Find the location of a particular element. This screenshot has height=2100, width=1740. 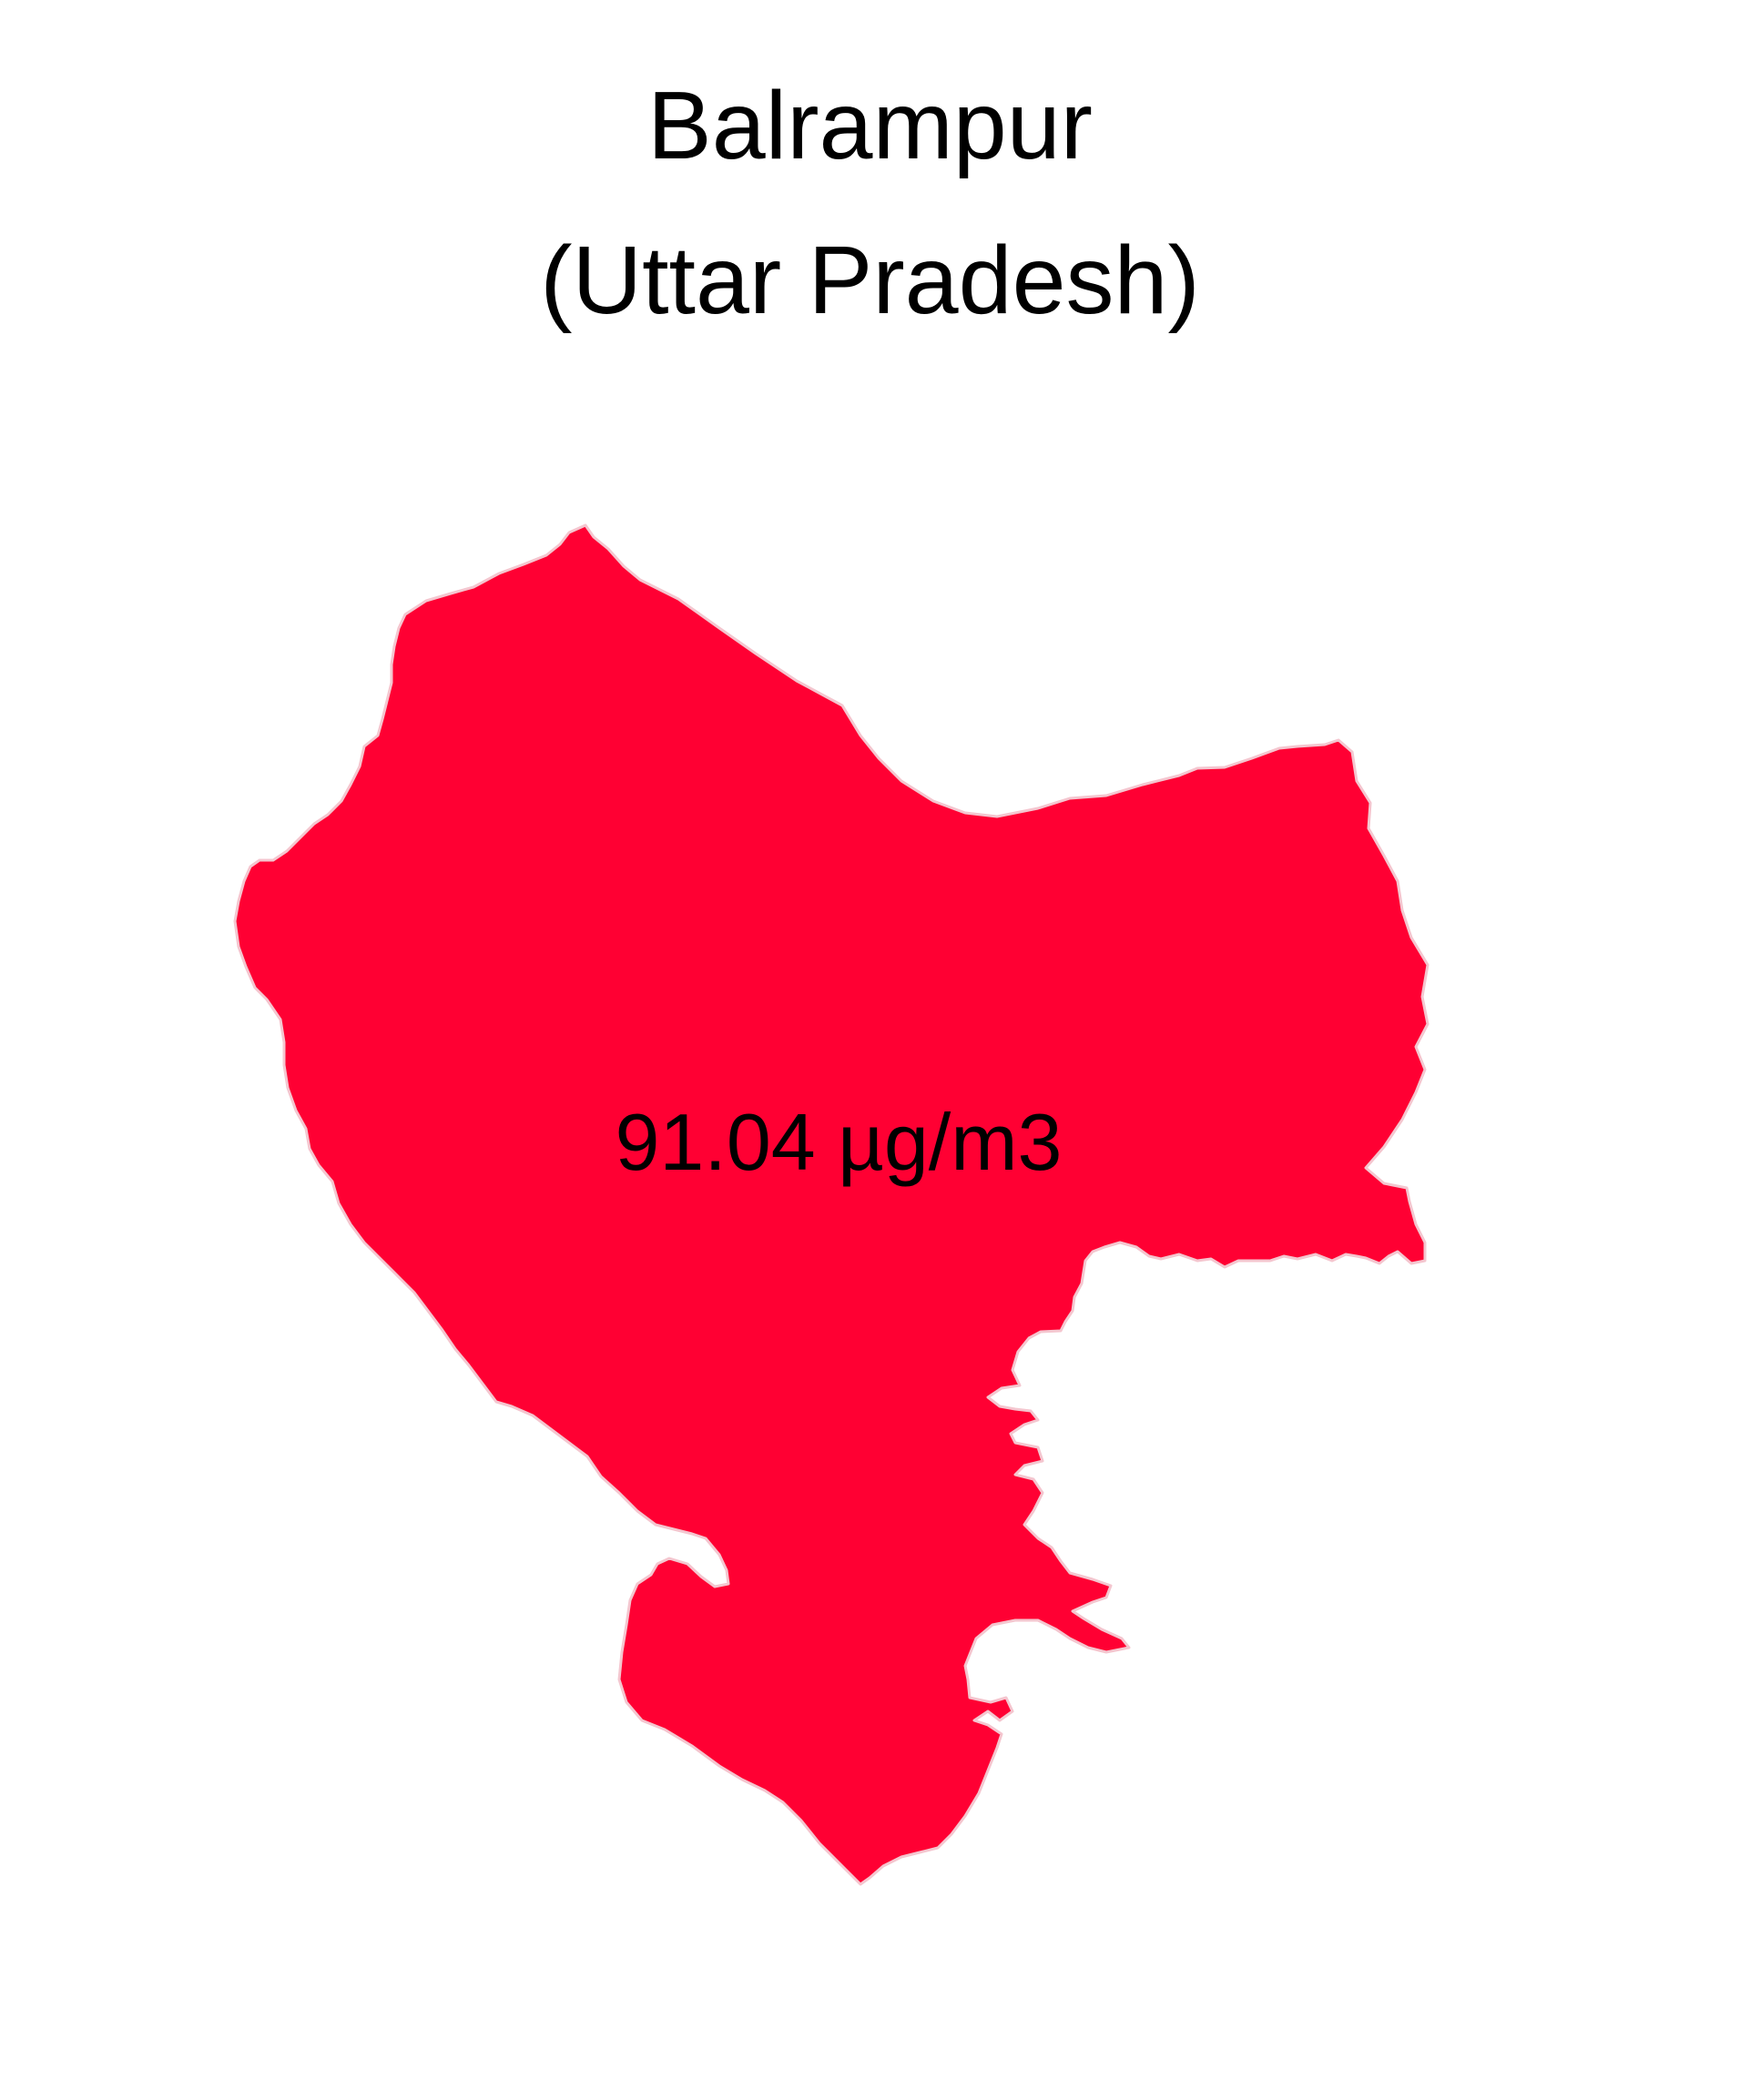

district-value-label: 91.04 µg/m3 is located at coordinates (838, 1142).